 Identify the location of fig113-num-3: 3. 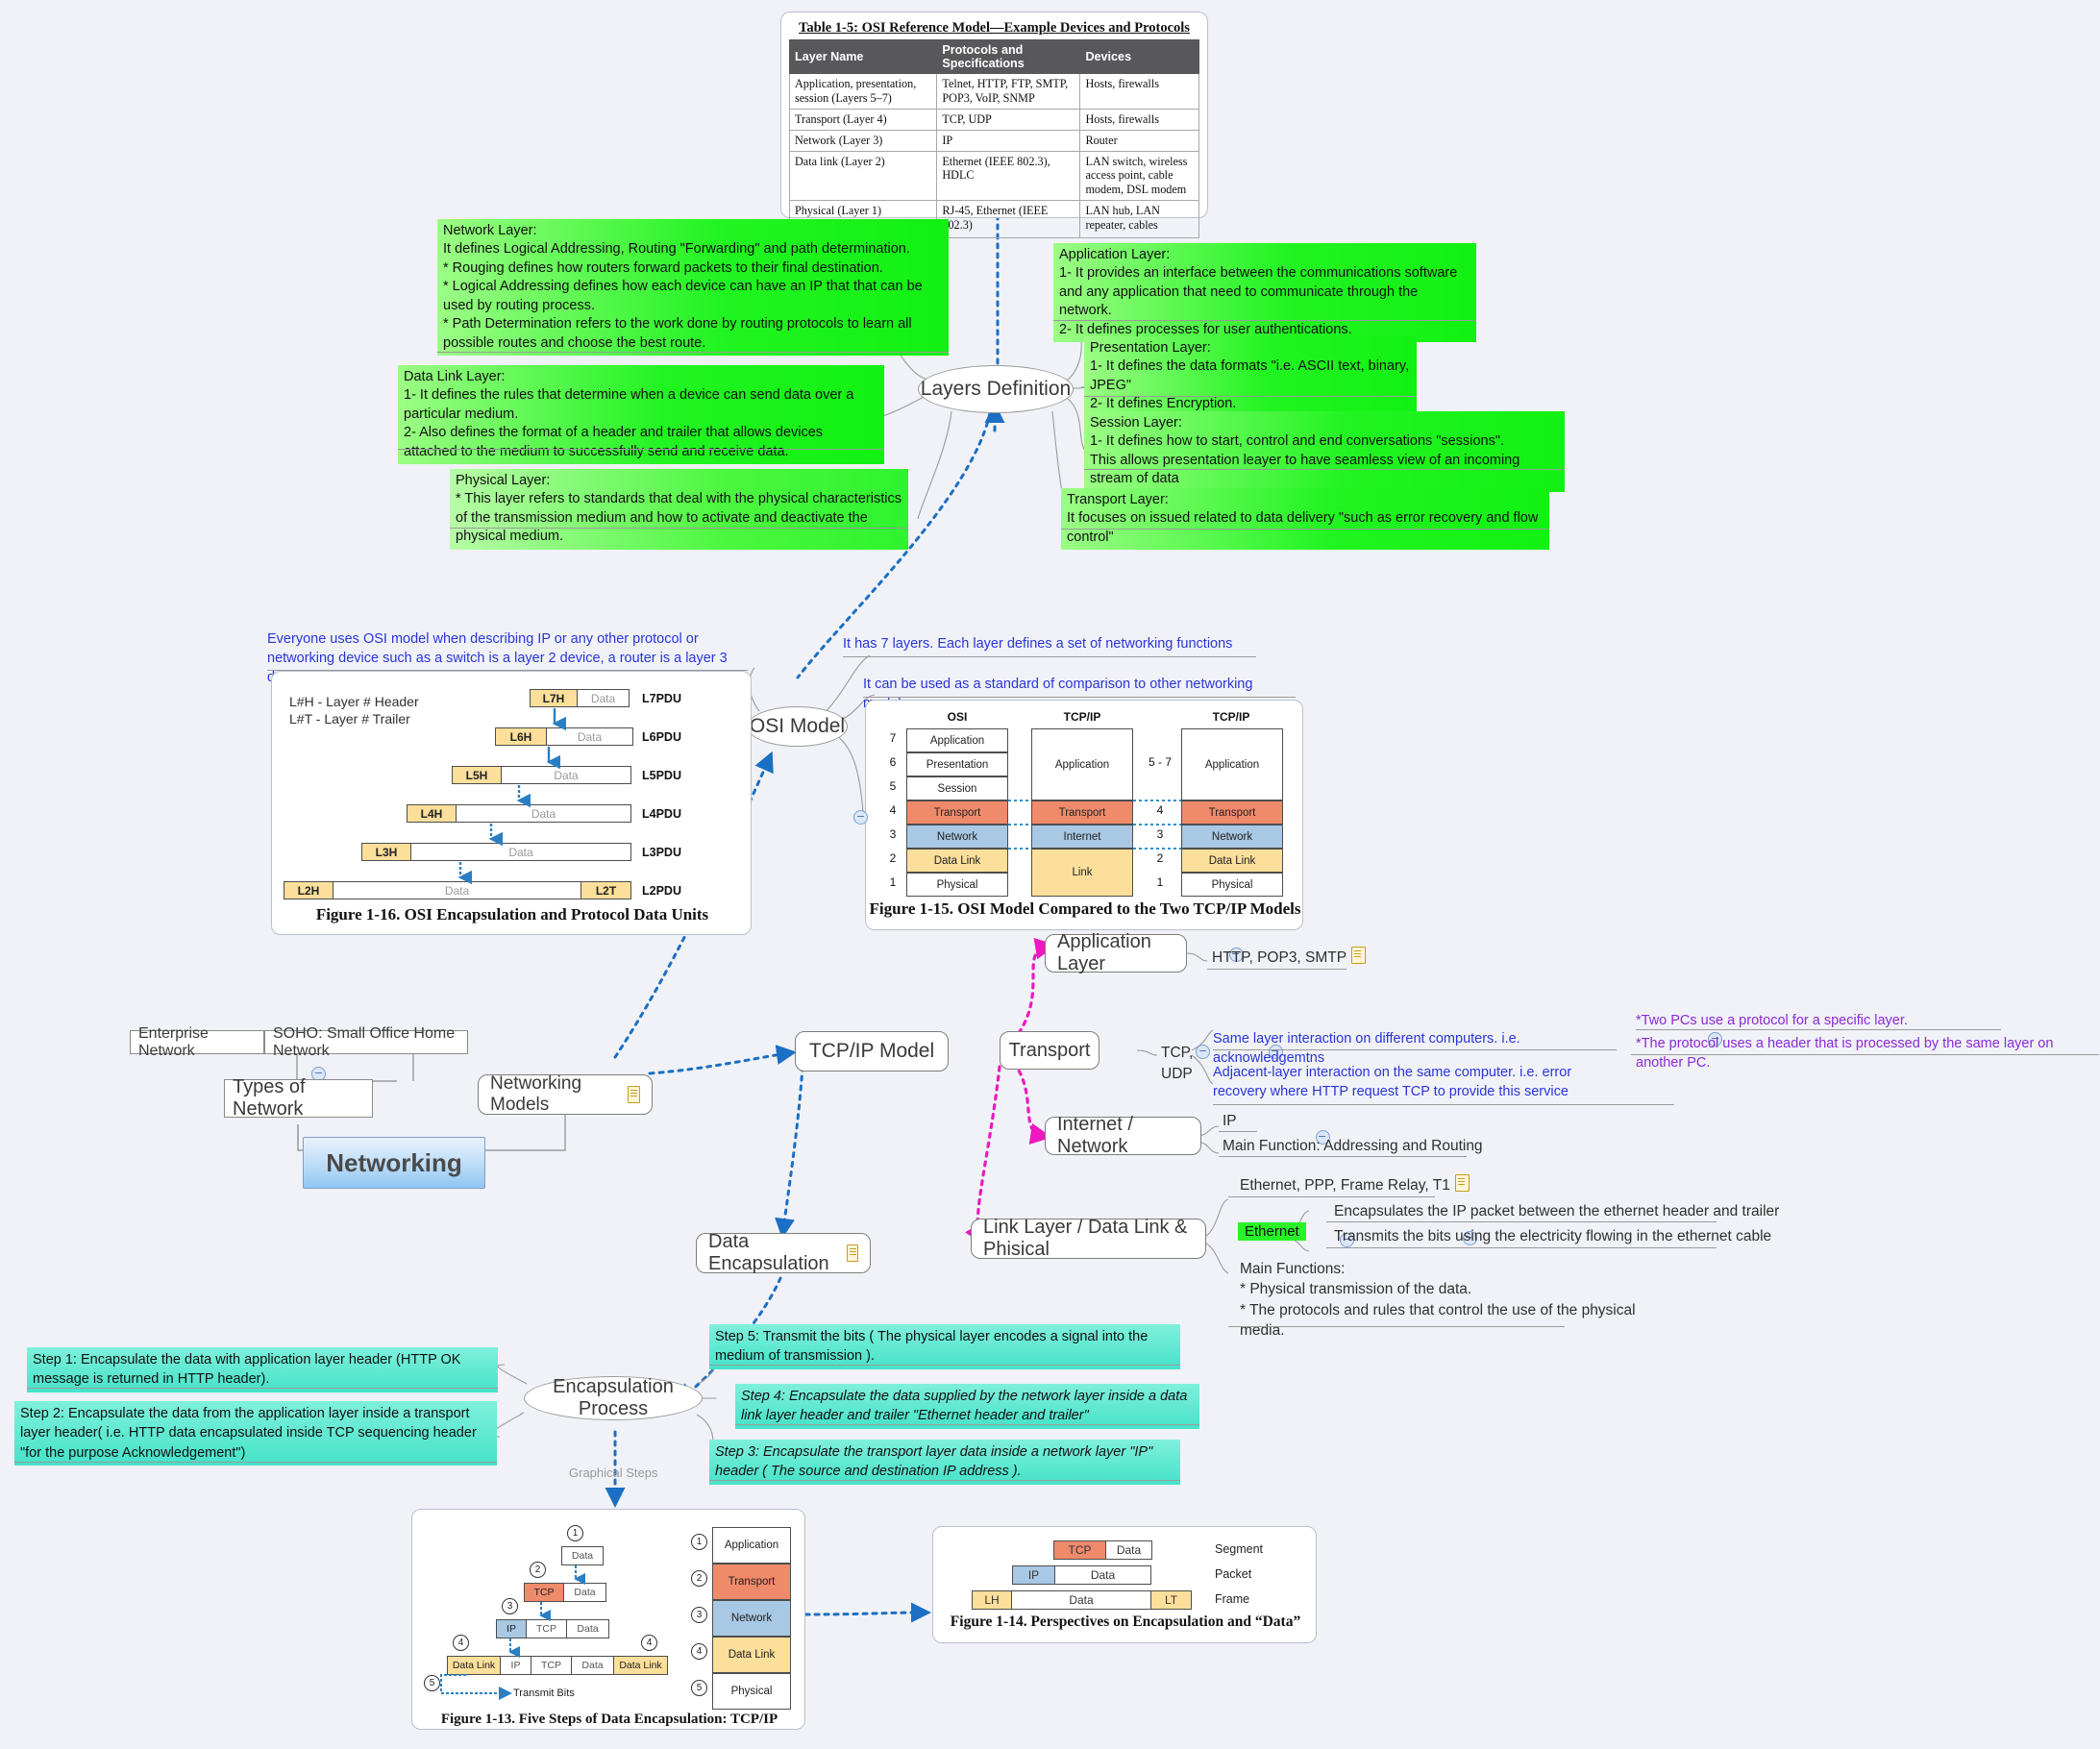
(510, 1606).